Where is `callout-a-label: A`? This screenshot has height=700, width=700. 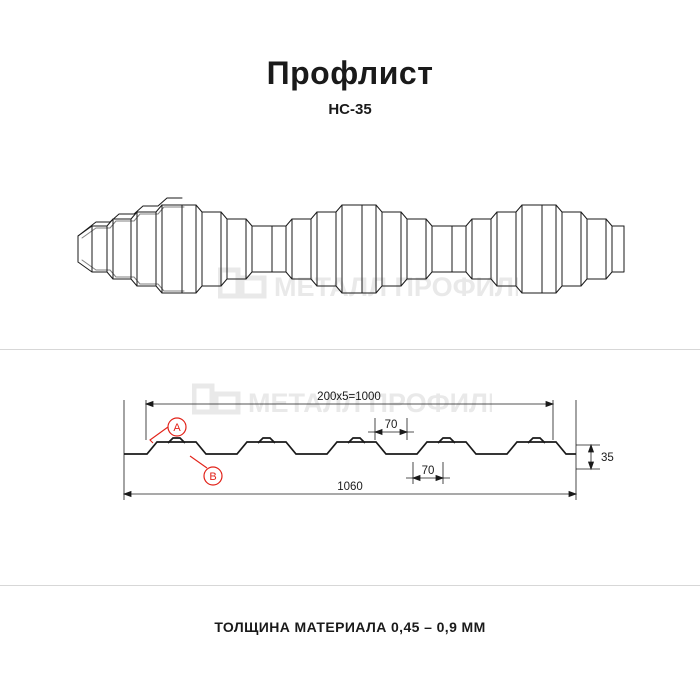 callout-a-label: A is located at coordinates (177, 428).